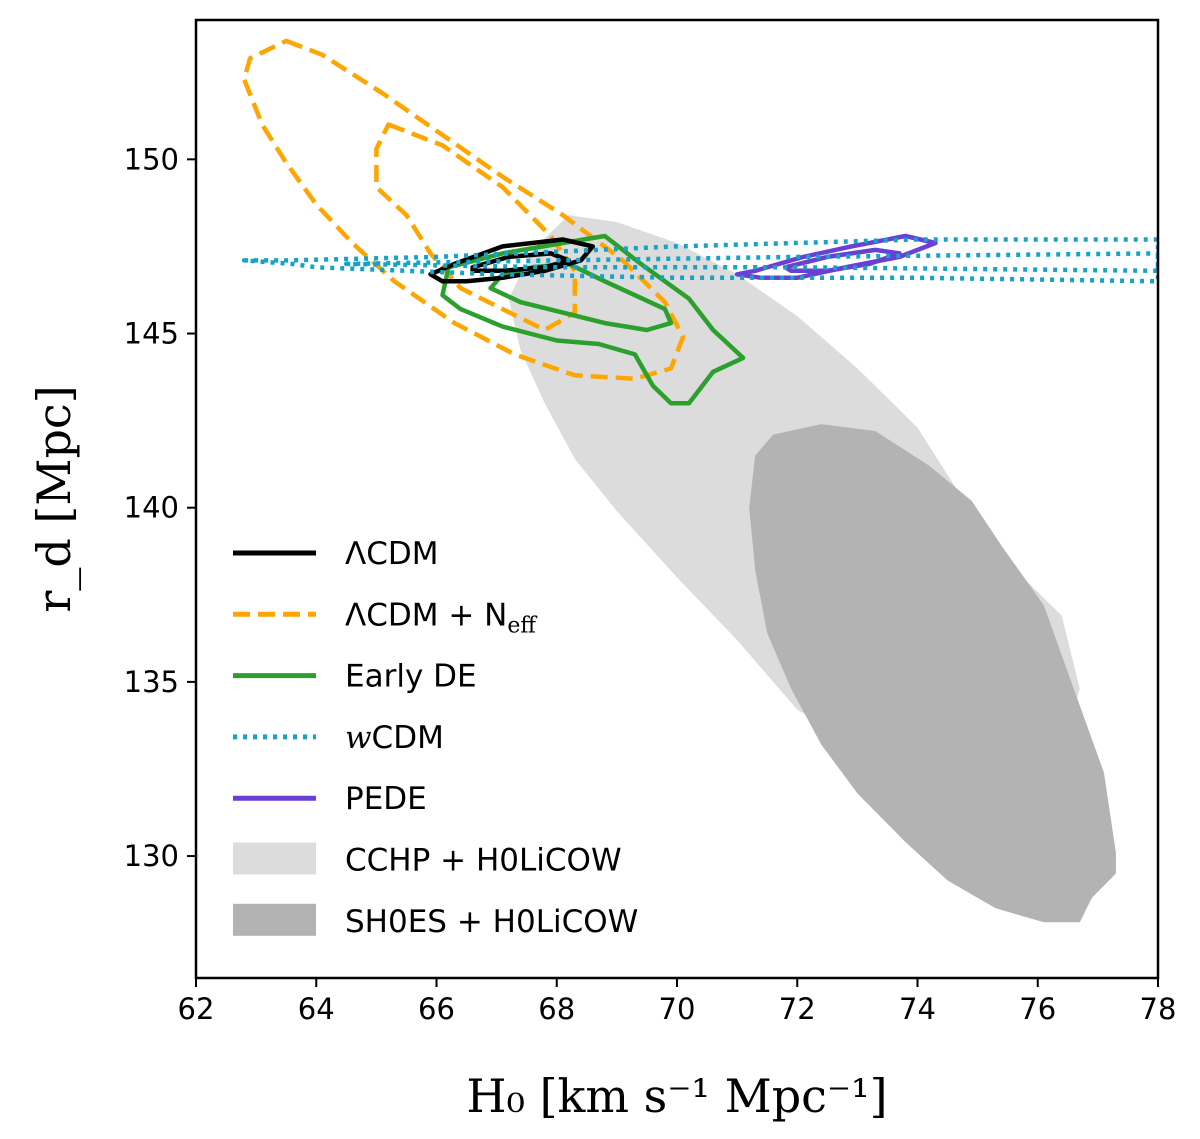  Describe the element at coordinates (151, 508) in the screenshot. I see `y-tick-label-140: 140` at that location.